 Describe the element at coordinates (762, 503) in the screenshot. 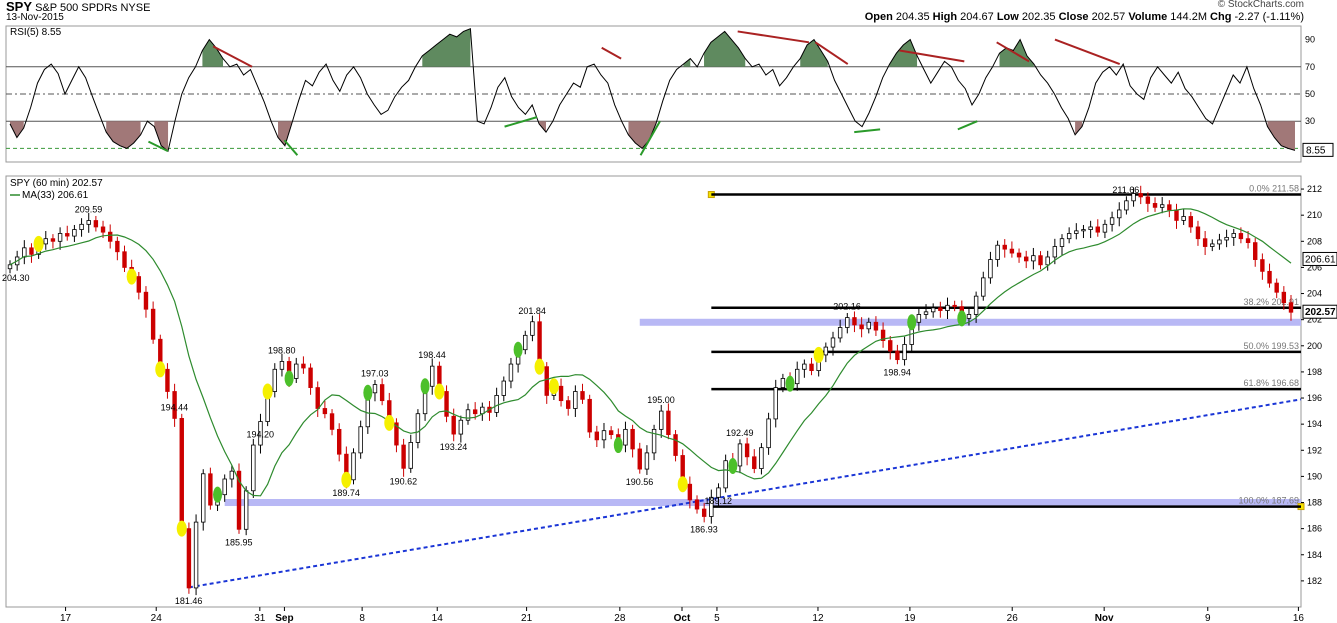

I see `support-band` at that location.